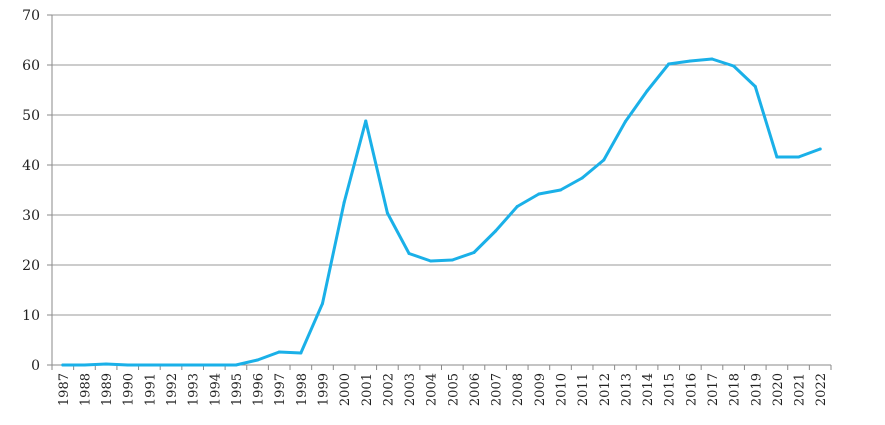 Image resolution: width=885 pixels, height=425 pixels. I want to click on x-tick-label: 2016, so click(691, 389).